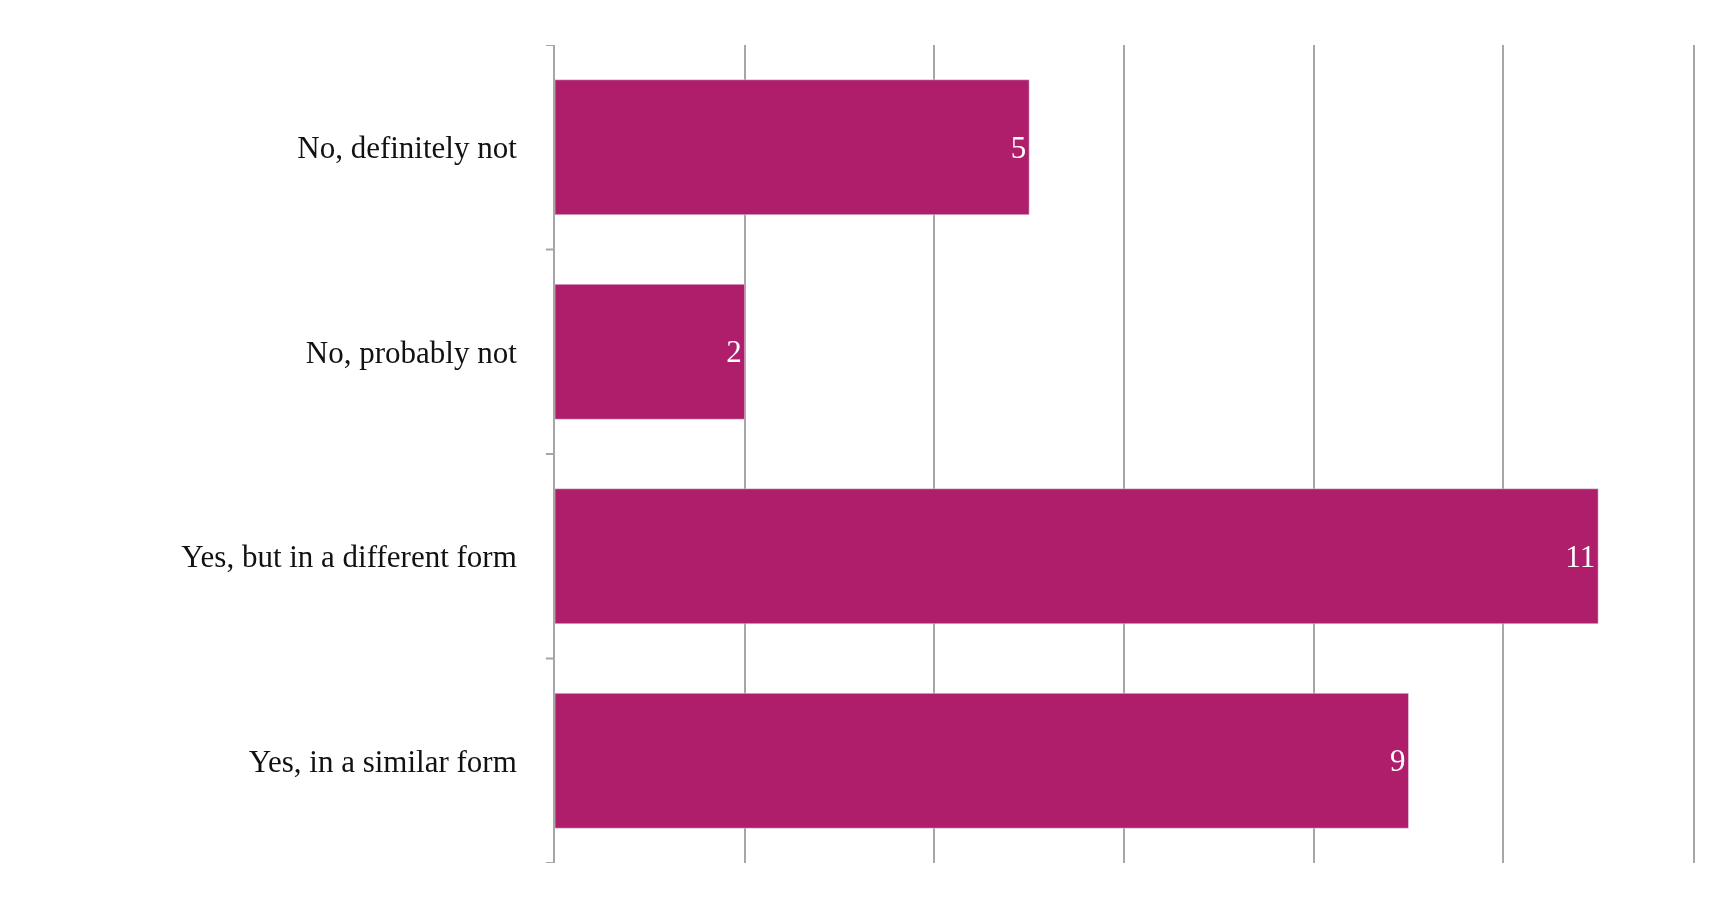 Image resolution: width=1733 pixels, height=908 pixels. What do you see at coordinates (1018, 147) in the screenshot?
I see `data-label: 5` at bounding box center [1018, 147].